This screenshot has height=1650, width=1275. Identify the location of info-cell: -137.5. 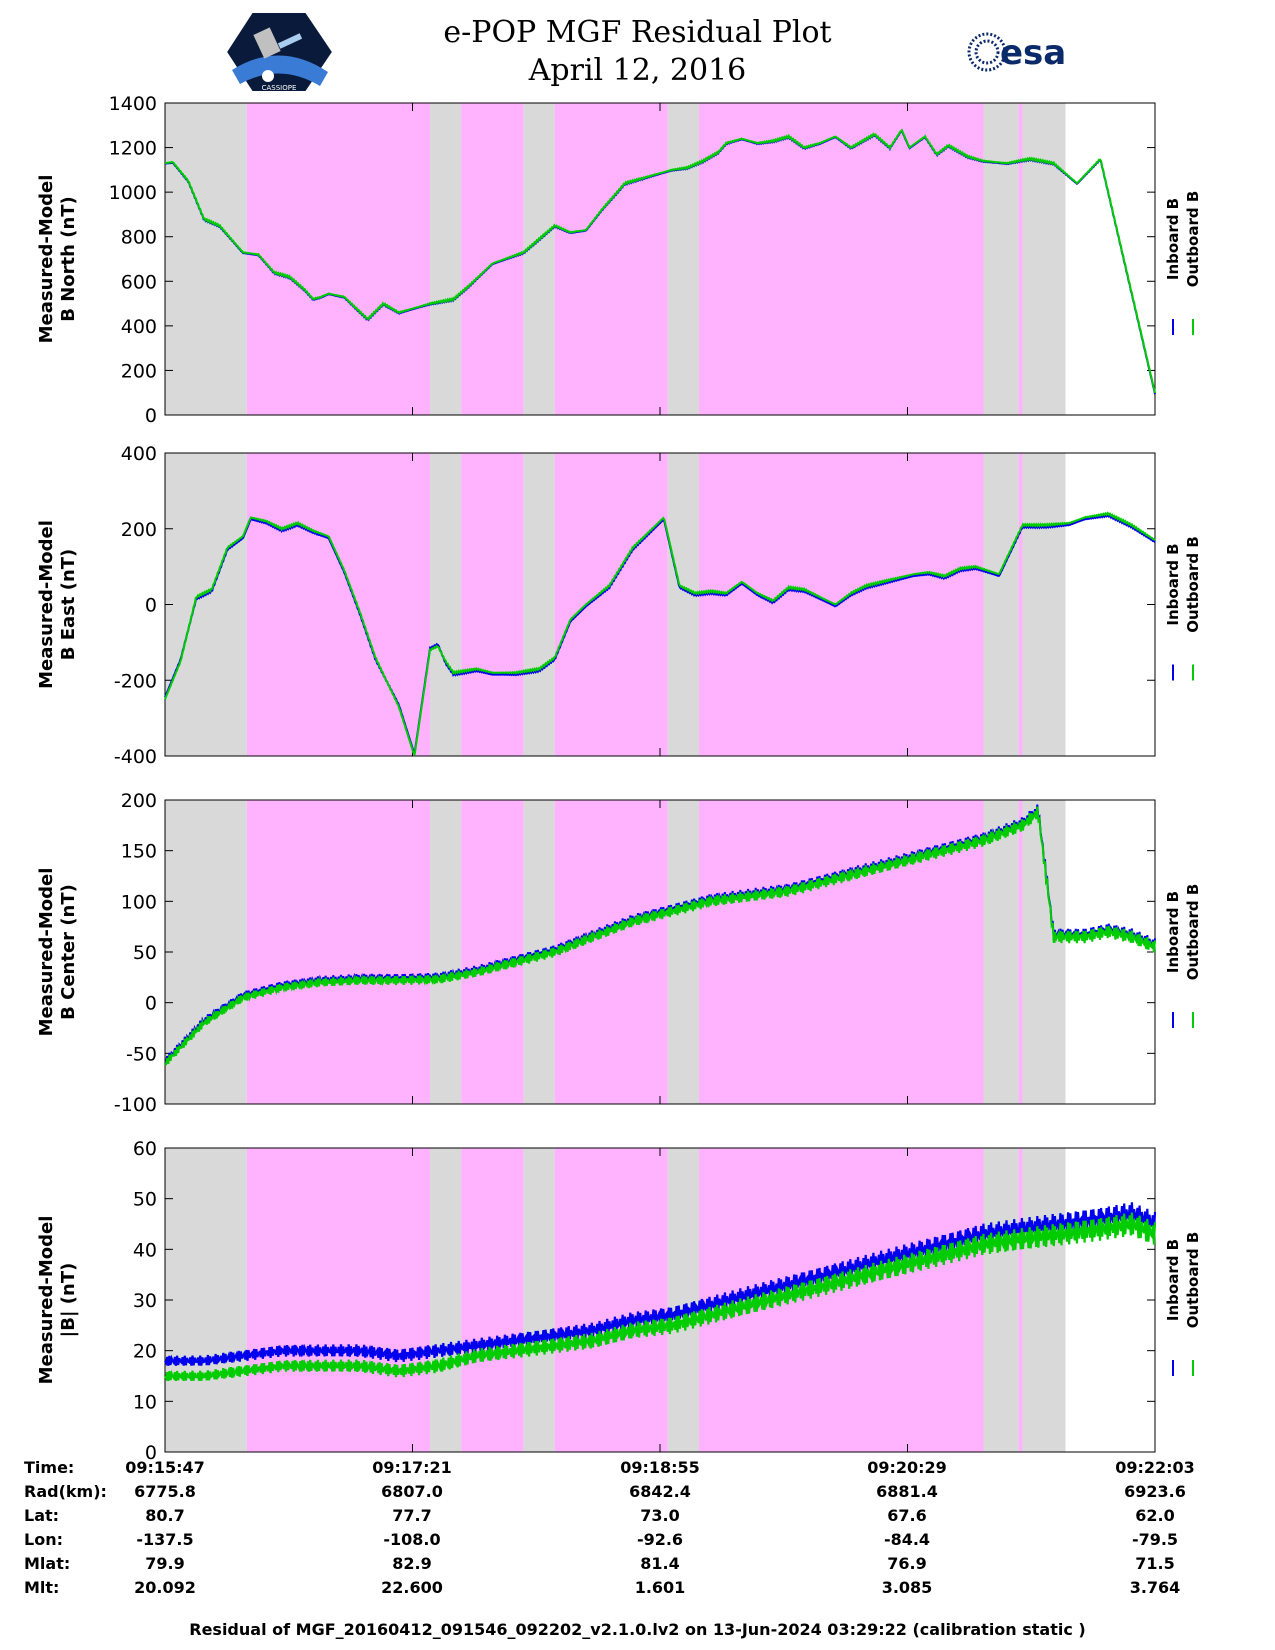
(165, 1539).